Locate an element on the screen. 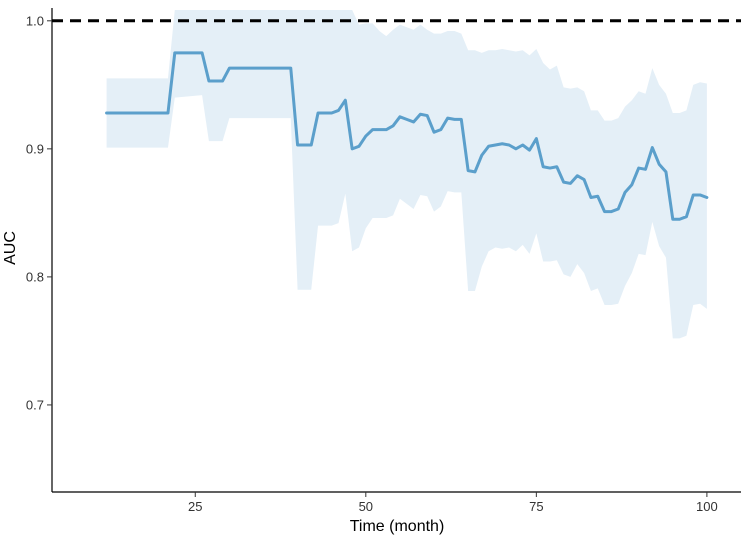  x-tick-label: 50 is located at coordinates (366, 506).